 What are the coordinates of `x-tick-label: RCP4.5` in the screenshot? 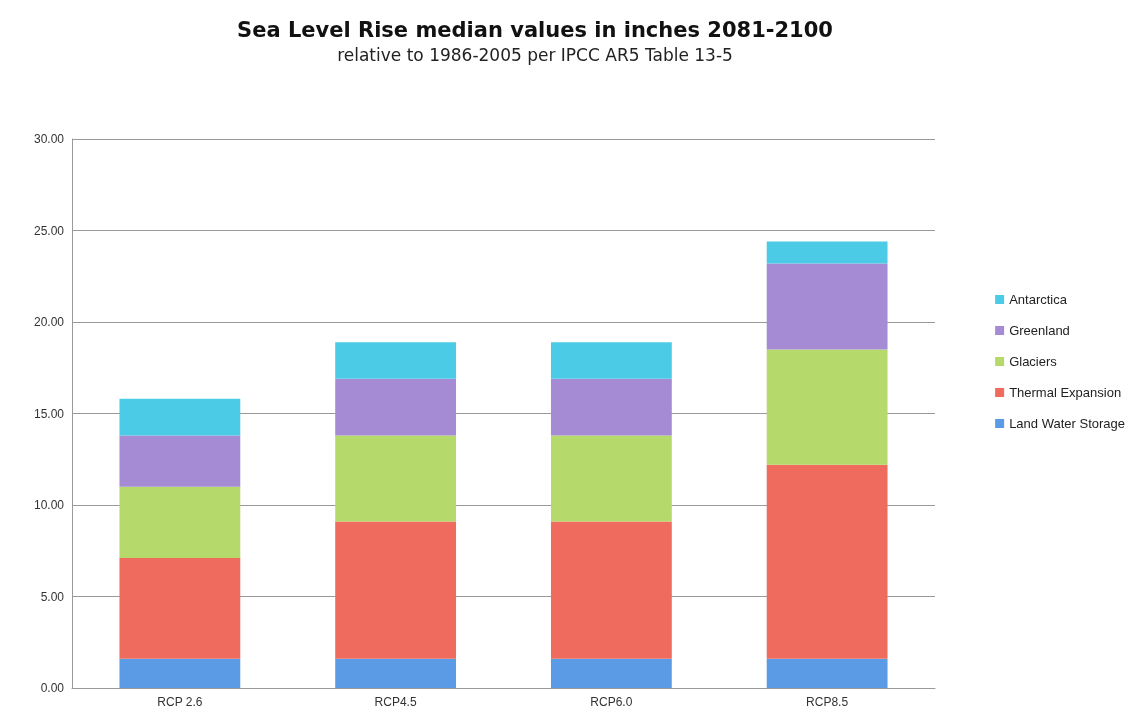 It's located at (395, 702).